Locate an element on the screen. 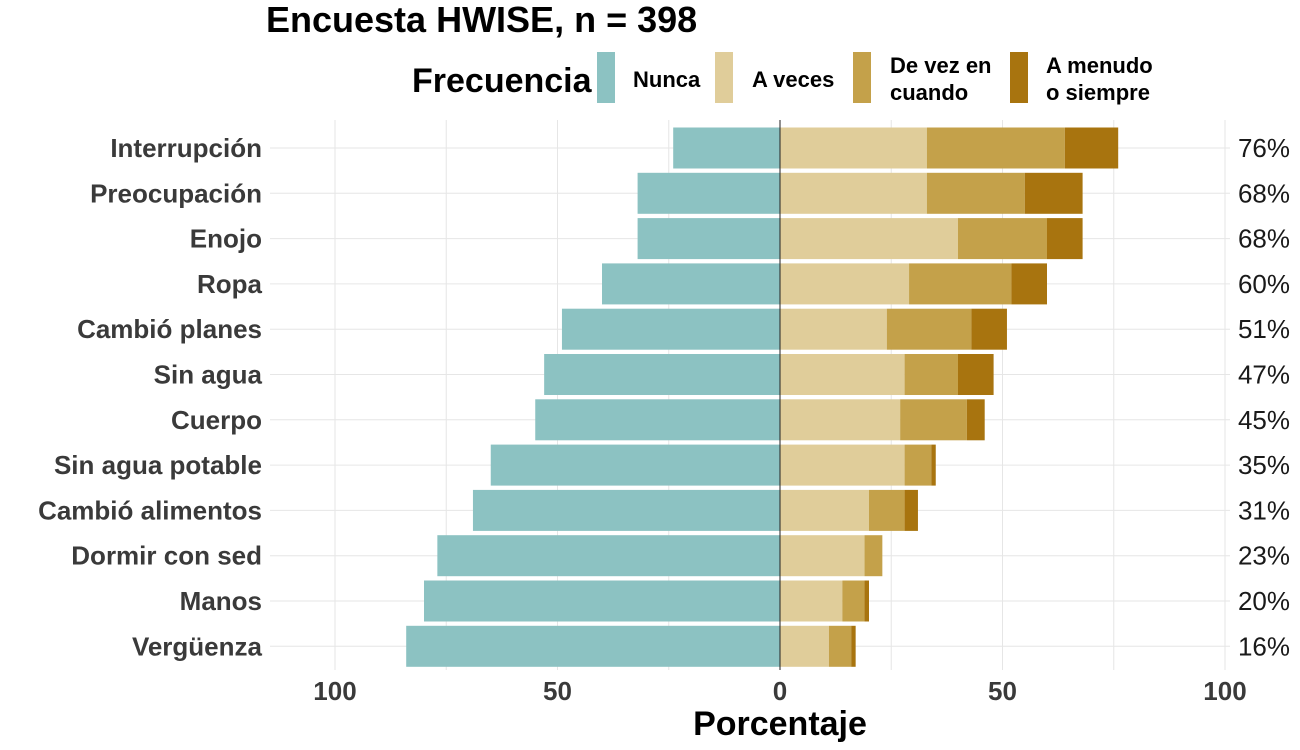  category-label: Preocupación is located at coordinates (176, 193).